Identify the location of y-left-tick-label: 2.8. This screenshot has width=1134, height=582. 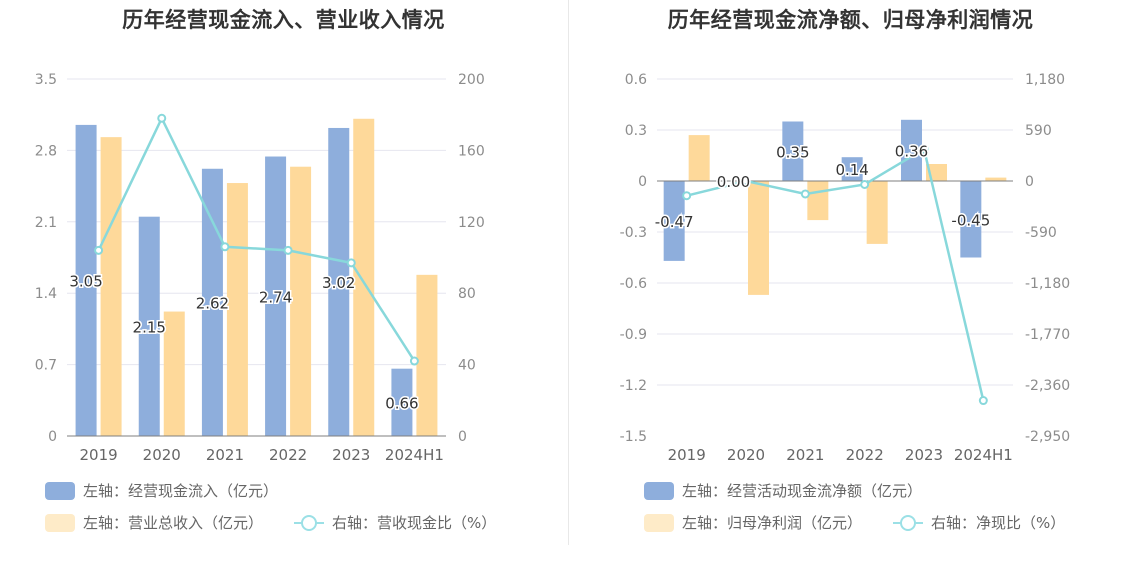
(46, 151).